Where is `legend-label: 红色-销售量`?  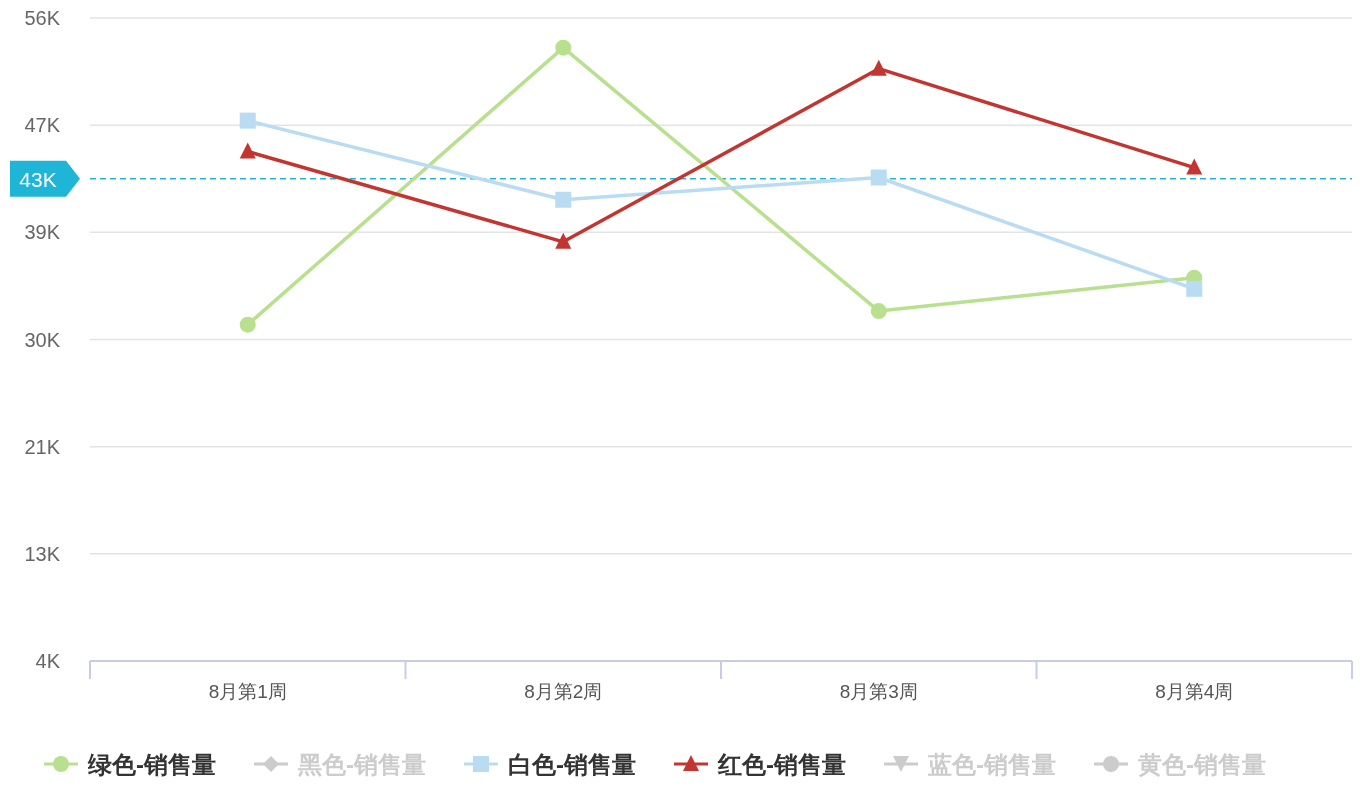 legend-label: 红色-销售量 is located at coordinates (781, 764).